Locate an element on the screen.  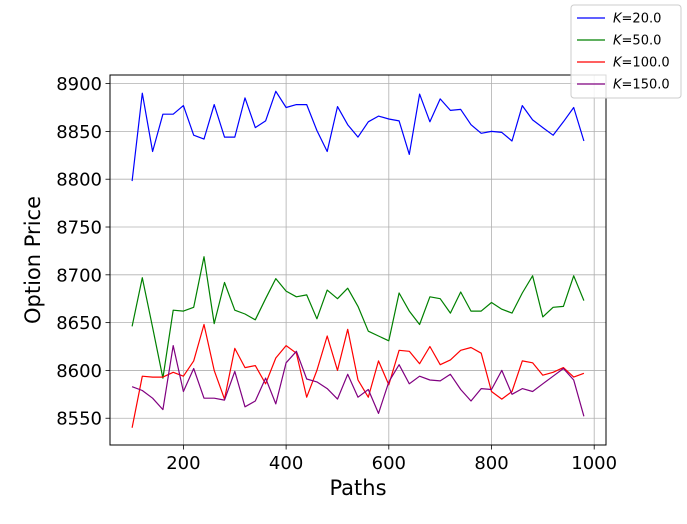
y-tick-label: 8800 is located at coordinates (79, 180).